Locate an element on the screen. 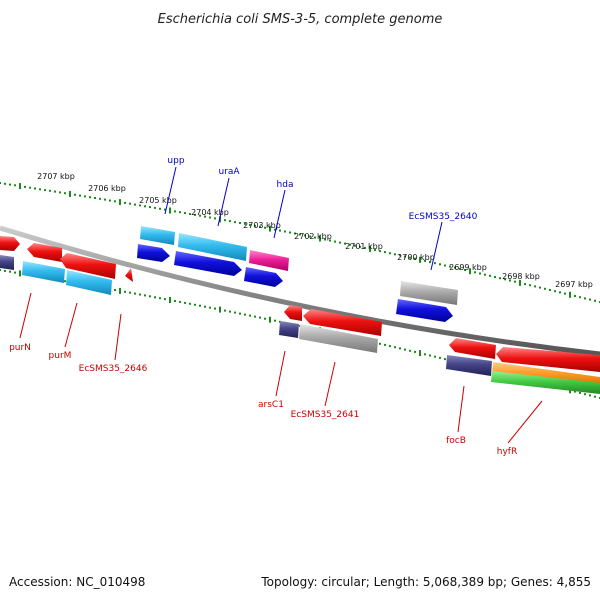  top-gene-labels: upp uraA hda EcSMS35_2640 is located at coordinates (322, 189).